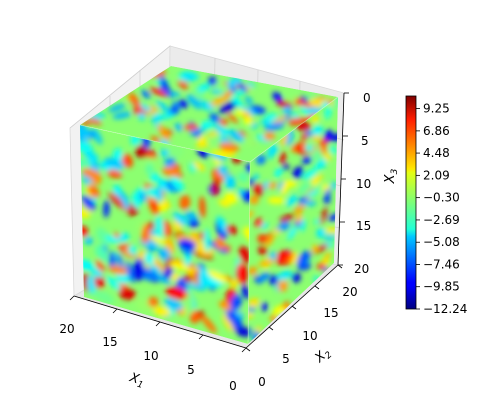 The width and height of the screenshot is (498, 407). What do you see at coordinates (441, 242) in the screenshot?
I see `colorbar-tick-label: −5.08` at bounding box center [441, 242].